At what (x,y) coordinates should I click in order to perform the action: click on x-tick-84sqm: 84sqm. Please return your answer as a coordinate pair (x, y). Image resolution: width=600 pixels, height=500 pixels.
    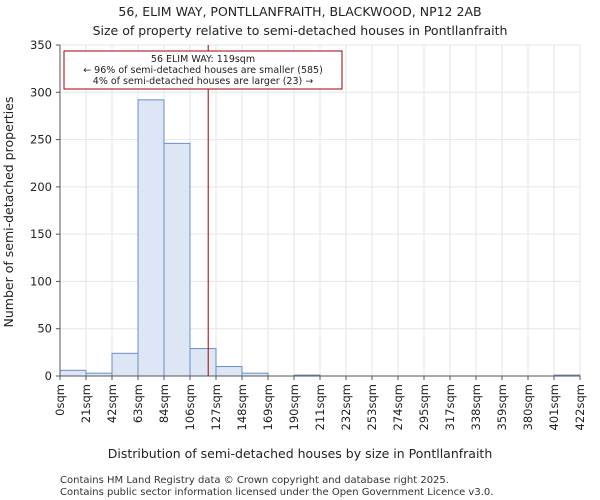
    Looking at the image, I should click on (164, 403).